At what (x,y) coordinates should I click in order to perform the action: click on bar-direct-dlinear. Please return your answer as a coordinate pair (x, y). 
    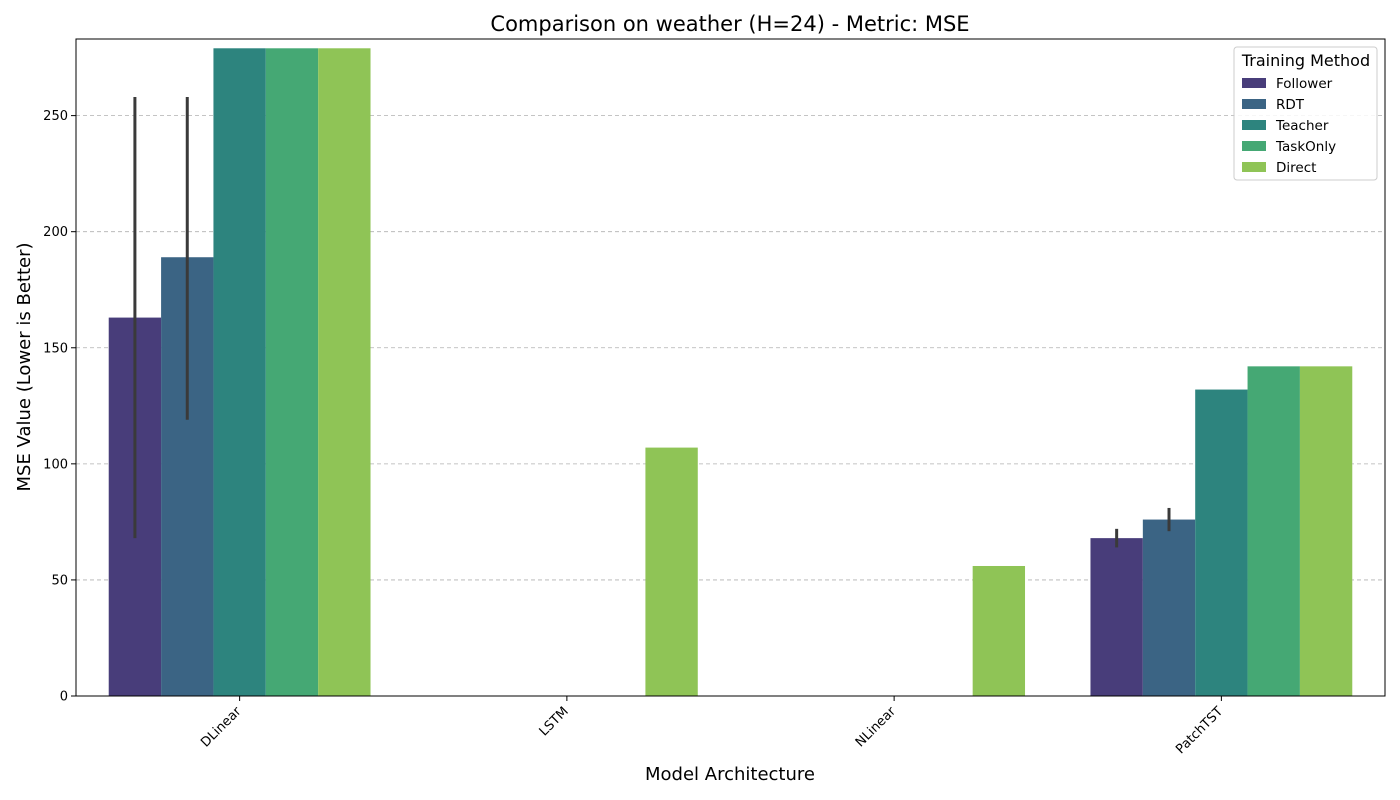
    Looking at the image, I should click on (344, 372).